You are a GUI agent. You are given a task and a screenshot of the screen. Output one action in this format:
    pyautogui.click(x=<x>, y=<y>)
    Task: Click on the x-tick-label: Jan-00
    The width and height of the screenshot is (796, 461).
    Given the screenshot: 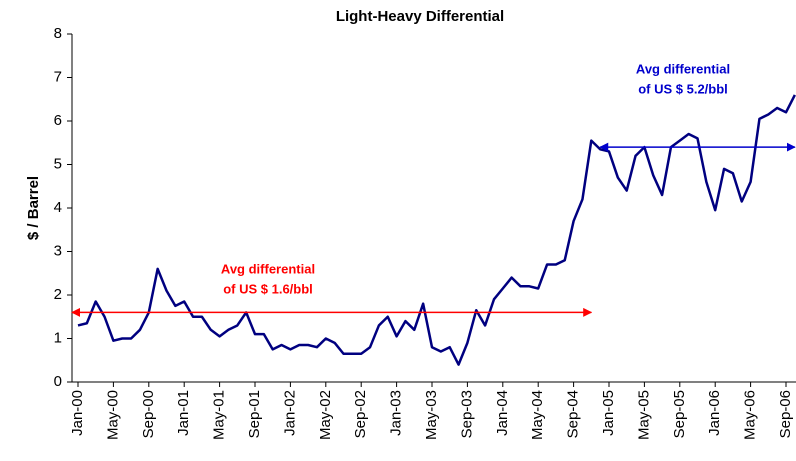 What is the action you would take?
    pyautogui.click(x=77, y=413)
    